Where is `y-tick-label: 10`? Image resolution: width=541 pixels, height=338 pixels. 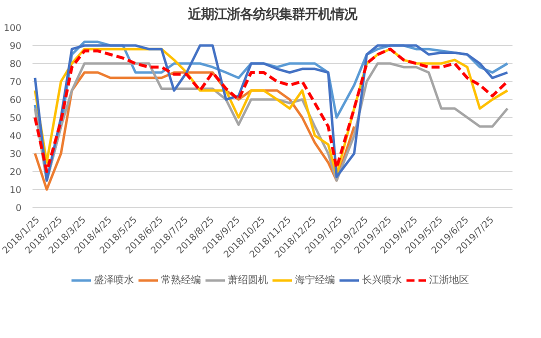 y-tick-label: 10 is located at coordinates (16, 190).